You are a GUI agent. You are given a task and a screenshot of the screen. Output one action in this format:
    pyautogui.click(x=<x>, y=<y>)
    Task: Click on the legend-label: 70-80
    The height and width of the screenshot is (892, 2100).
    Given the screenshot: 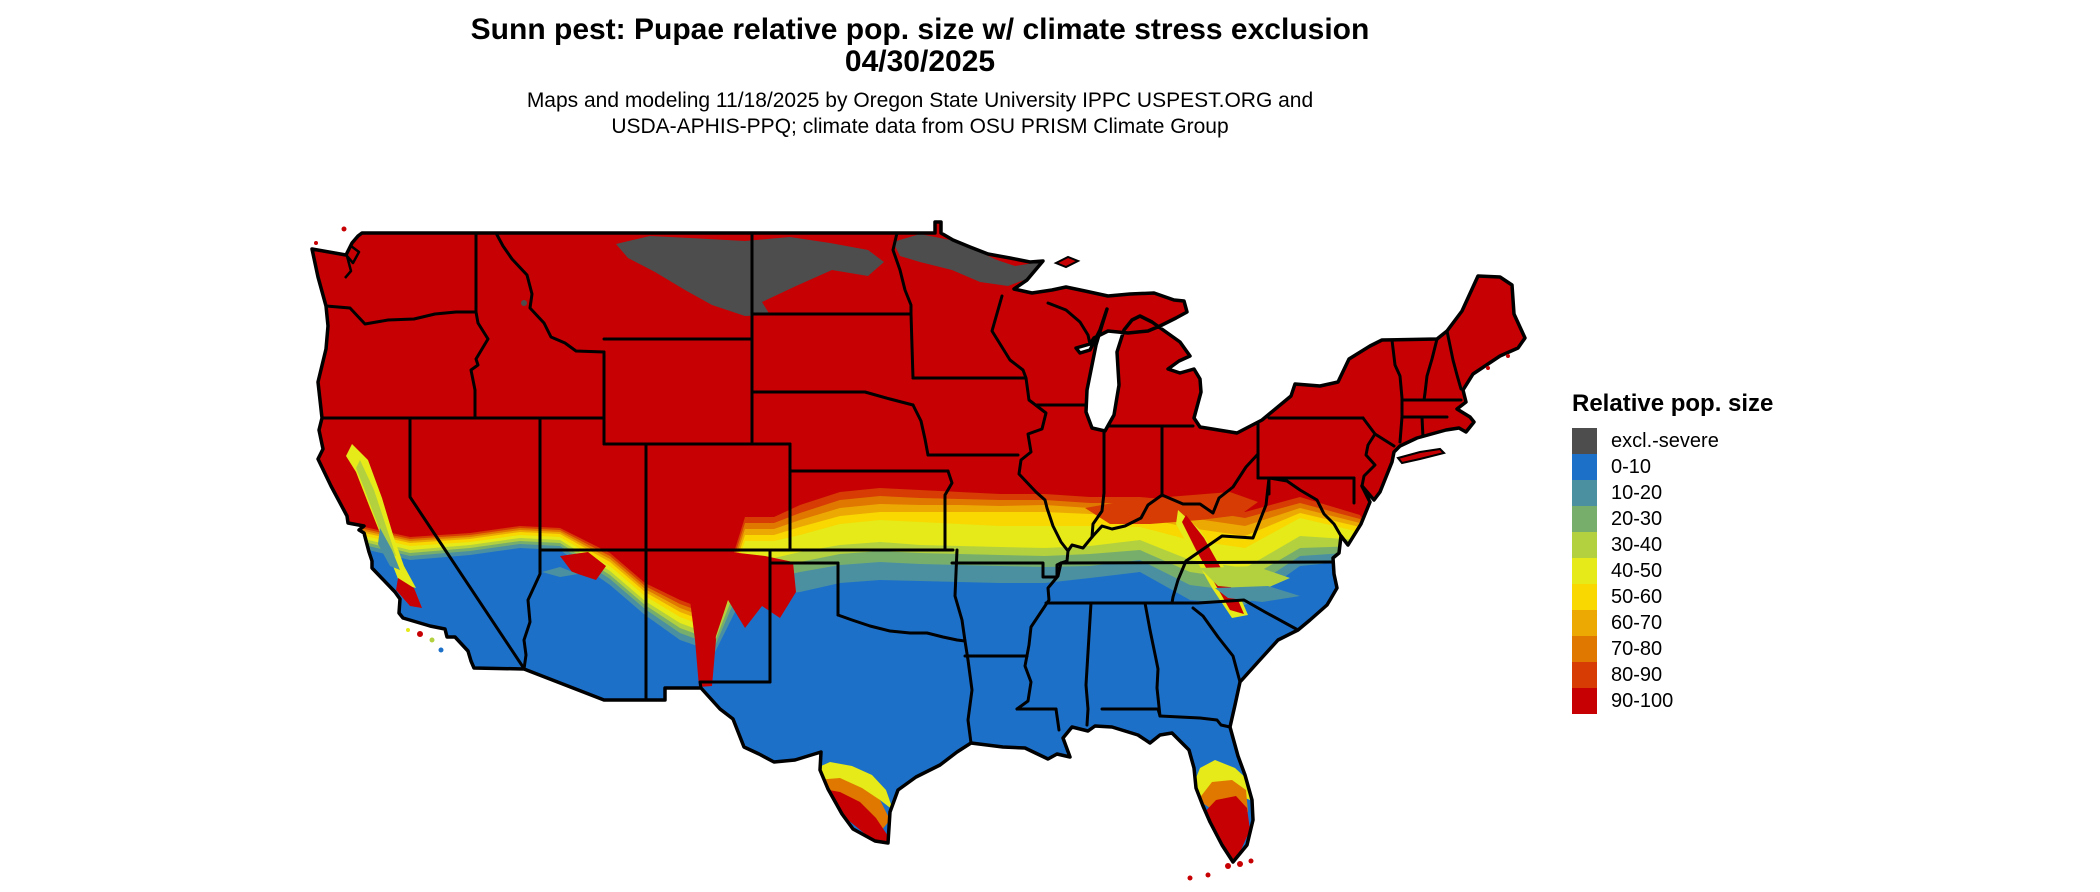 What is the action you would take?
    pyautogui.click(x=1637, y=648)
    